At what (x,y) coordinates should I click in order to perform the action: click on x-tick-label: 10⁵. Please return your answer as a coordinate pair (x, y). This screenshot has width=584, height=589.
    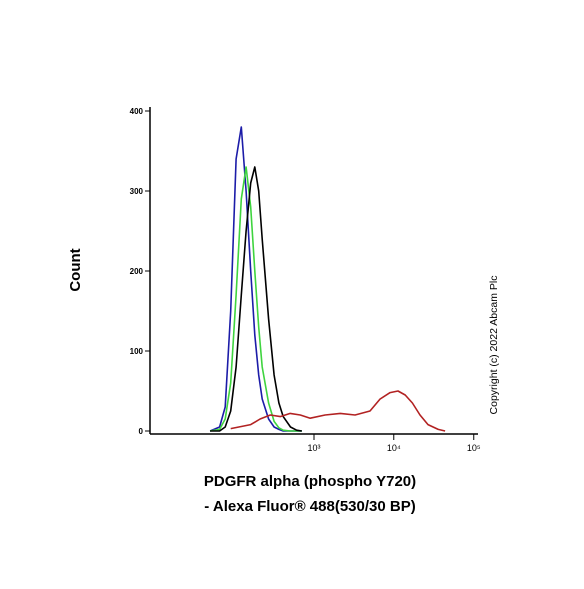
    Looking at the image, I should click on (474, 448).